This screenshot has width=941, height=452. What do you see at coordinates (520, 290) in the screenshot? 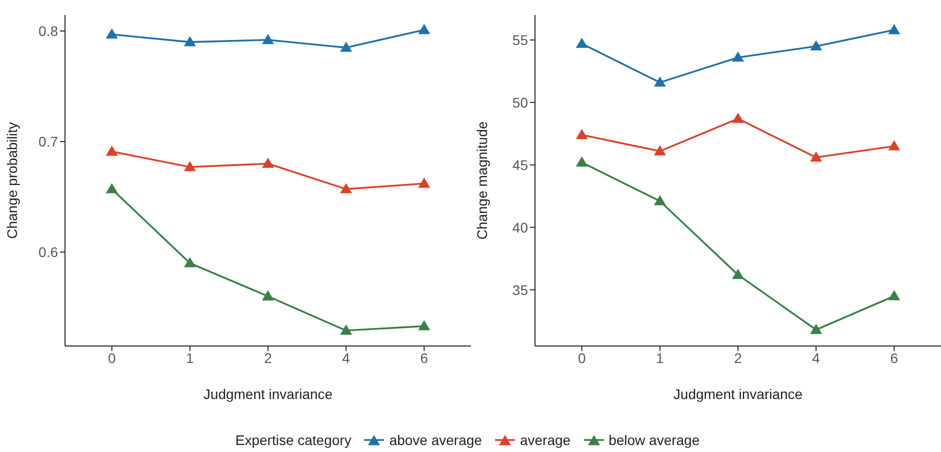
I see `y-tick-label: 35` at bounding box center [520, 290].